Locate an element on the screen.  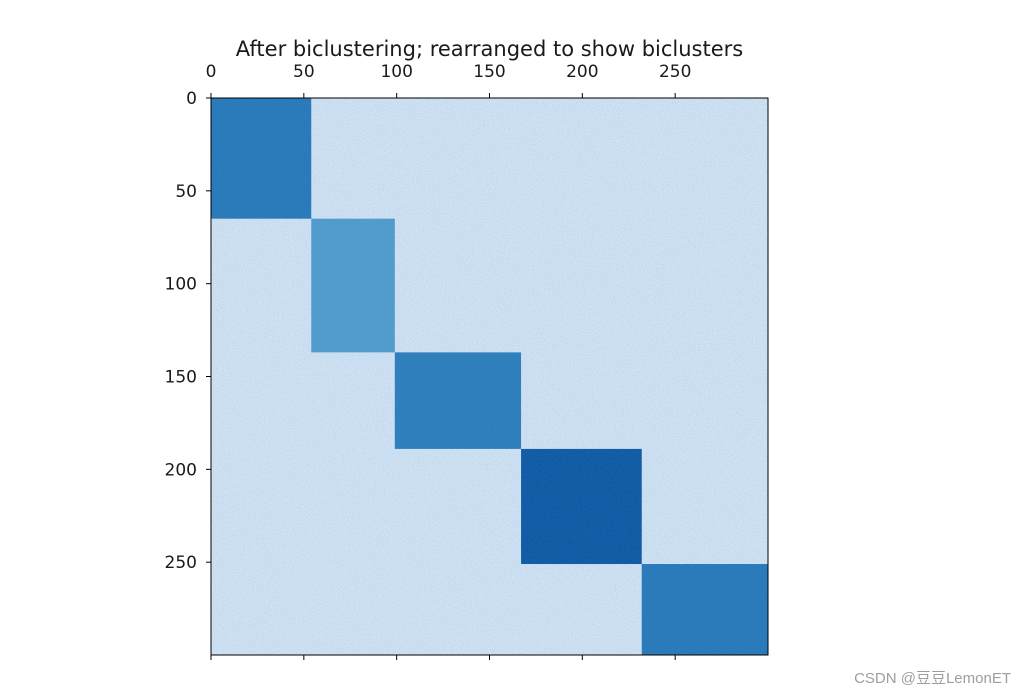
y-tick-label-150: 150 is located at coordinates (181, 378).